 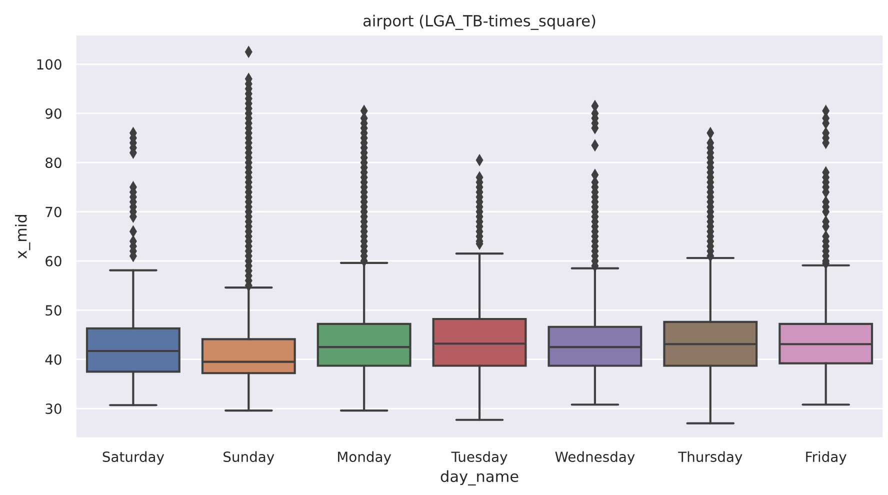 I want to click on y-tick-label: 30, so click(x=54, y=409).